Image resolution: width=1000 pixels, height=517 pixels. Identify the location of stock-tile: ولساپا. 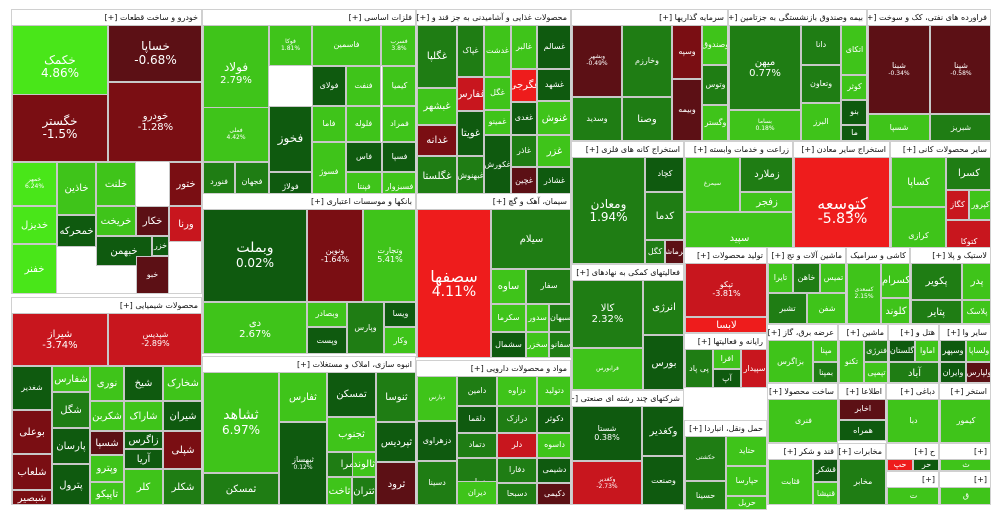
(978, 351).